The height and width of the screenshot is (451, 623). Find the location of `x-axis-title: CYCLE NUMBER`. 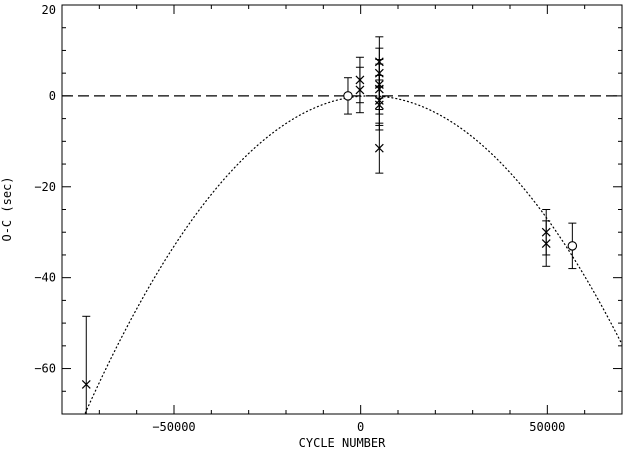

x-axis-title: CYCLE NUMBER is located at coordinates (342, 443).